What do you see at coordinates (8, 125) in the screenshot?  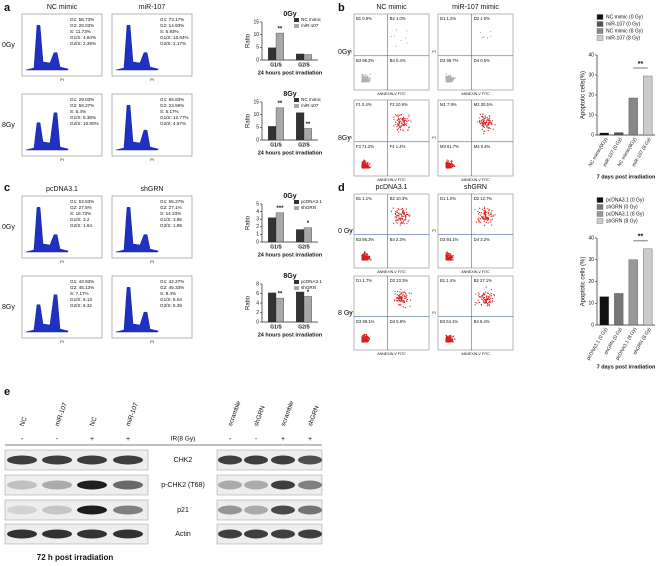 I see `row-label: 8Gy` at bounding box center [8, 125].